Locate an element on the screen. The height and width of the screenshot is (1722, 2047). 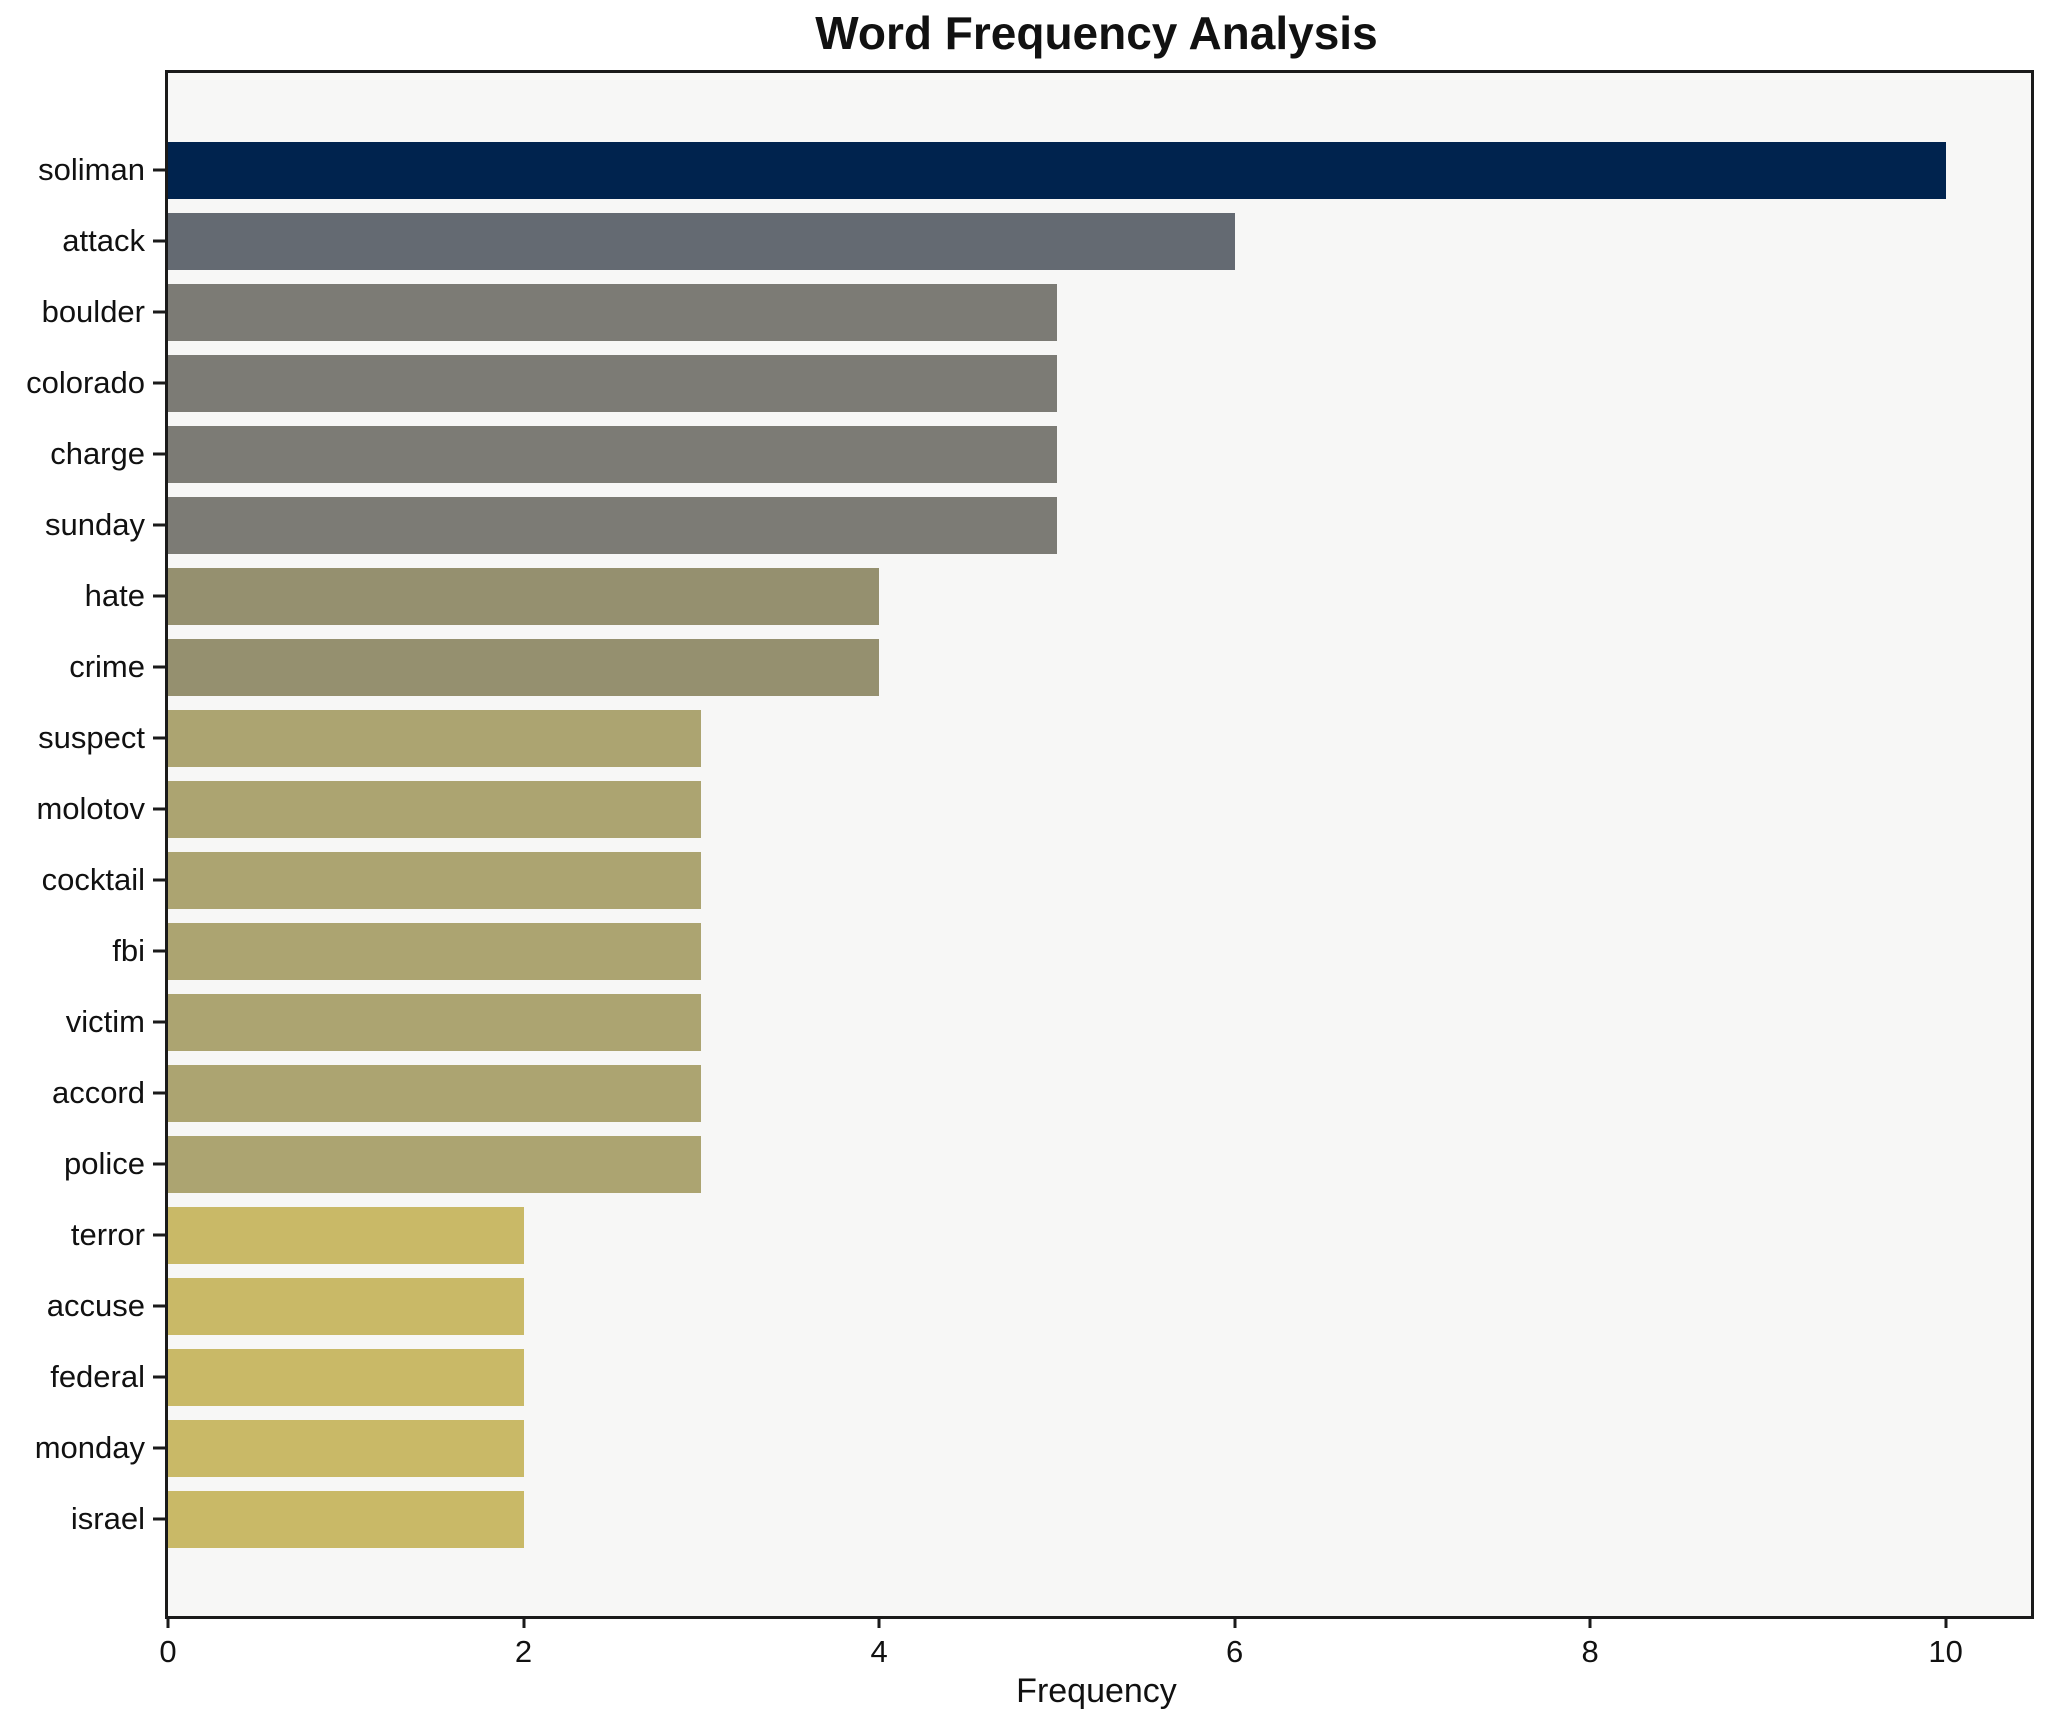
y-tick-mark-attack is located at coordinates (159, 241).